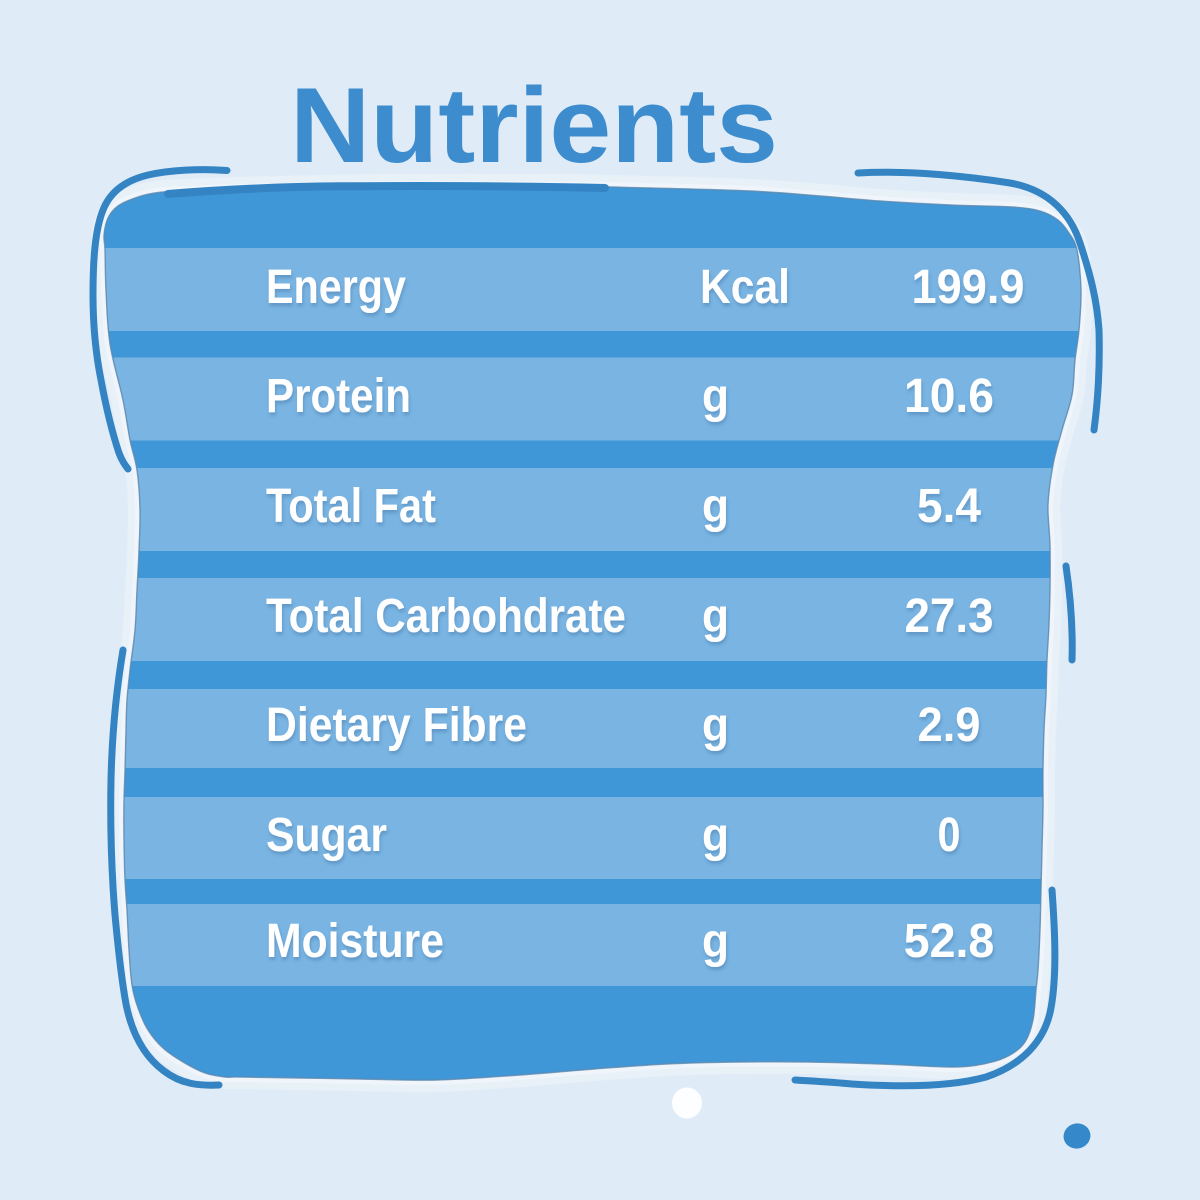 The width and height of the screenshot is (1200, 1200). Describe the element at coordinates (396, 725) in the screenshot. I see `svg-text: Dietary Fibre` at that location.